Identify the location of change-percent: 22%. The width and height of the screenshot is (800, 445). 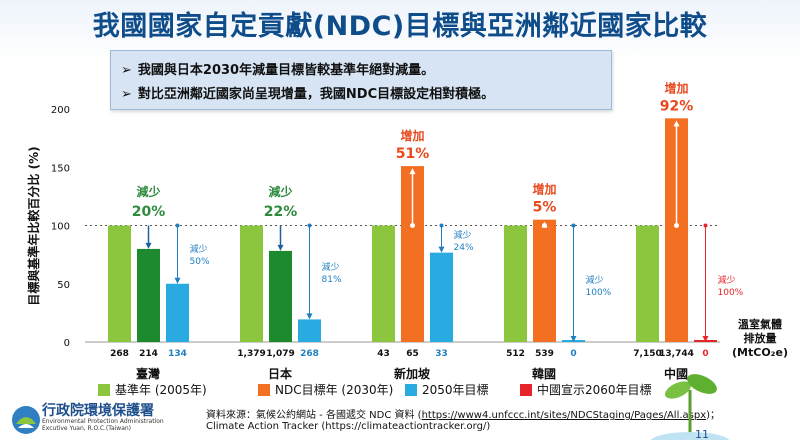
(281, 212).